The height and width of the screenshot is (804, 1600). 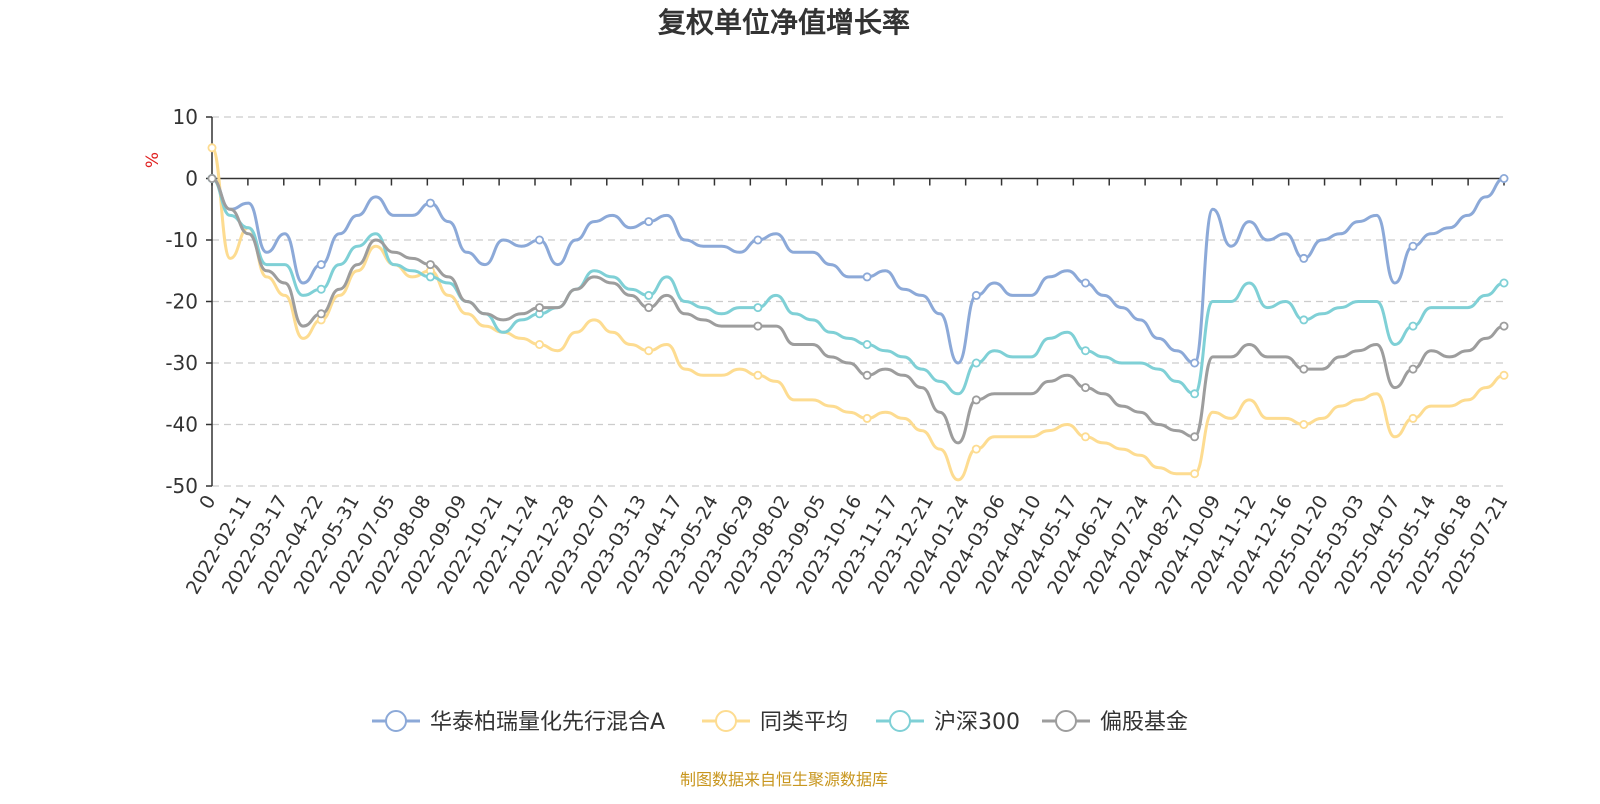 I want to click on legend-item: 偏股基金, so click(x=1115, y=722).